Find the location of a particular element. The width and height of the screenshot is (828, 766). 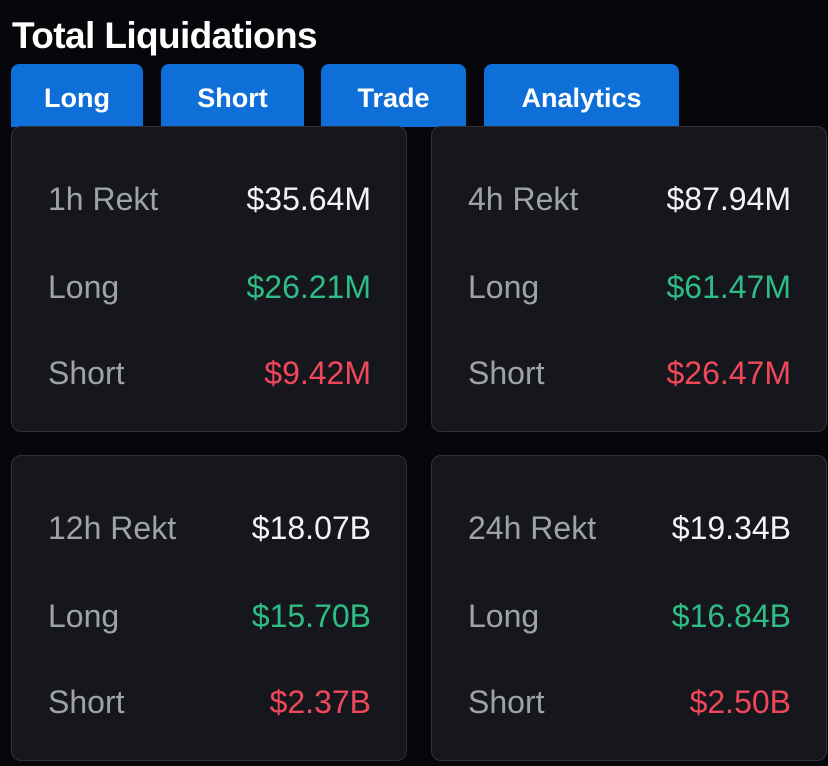

long-row: Long $15.70B is located at coordinates (209, 616).